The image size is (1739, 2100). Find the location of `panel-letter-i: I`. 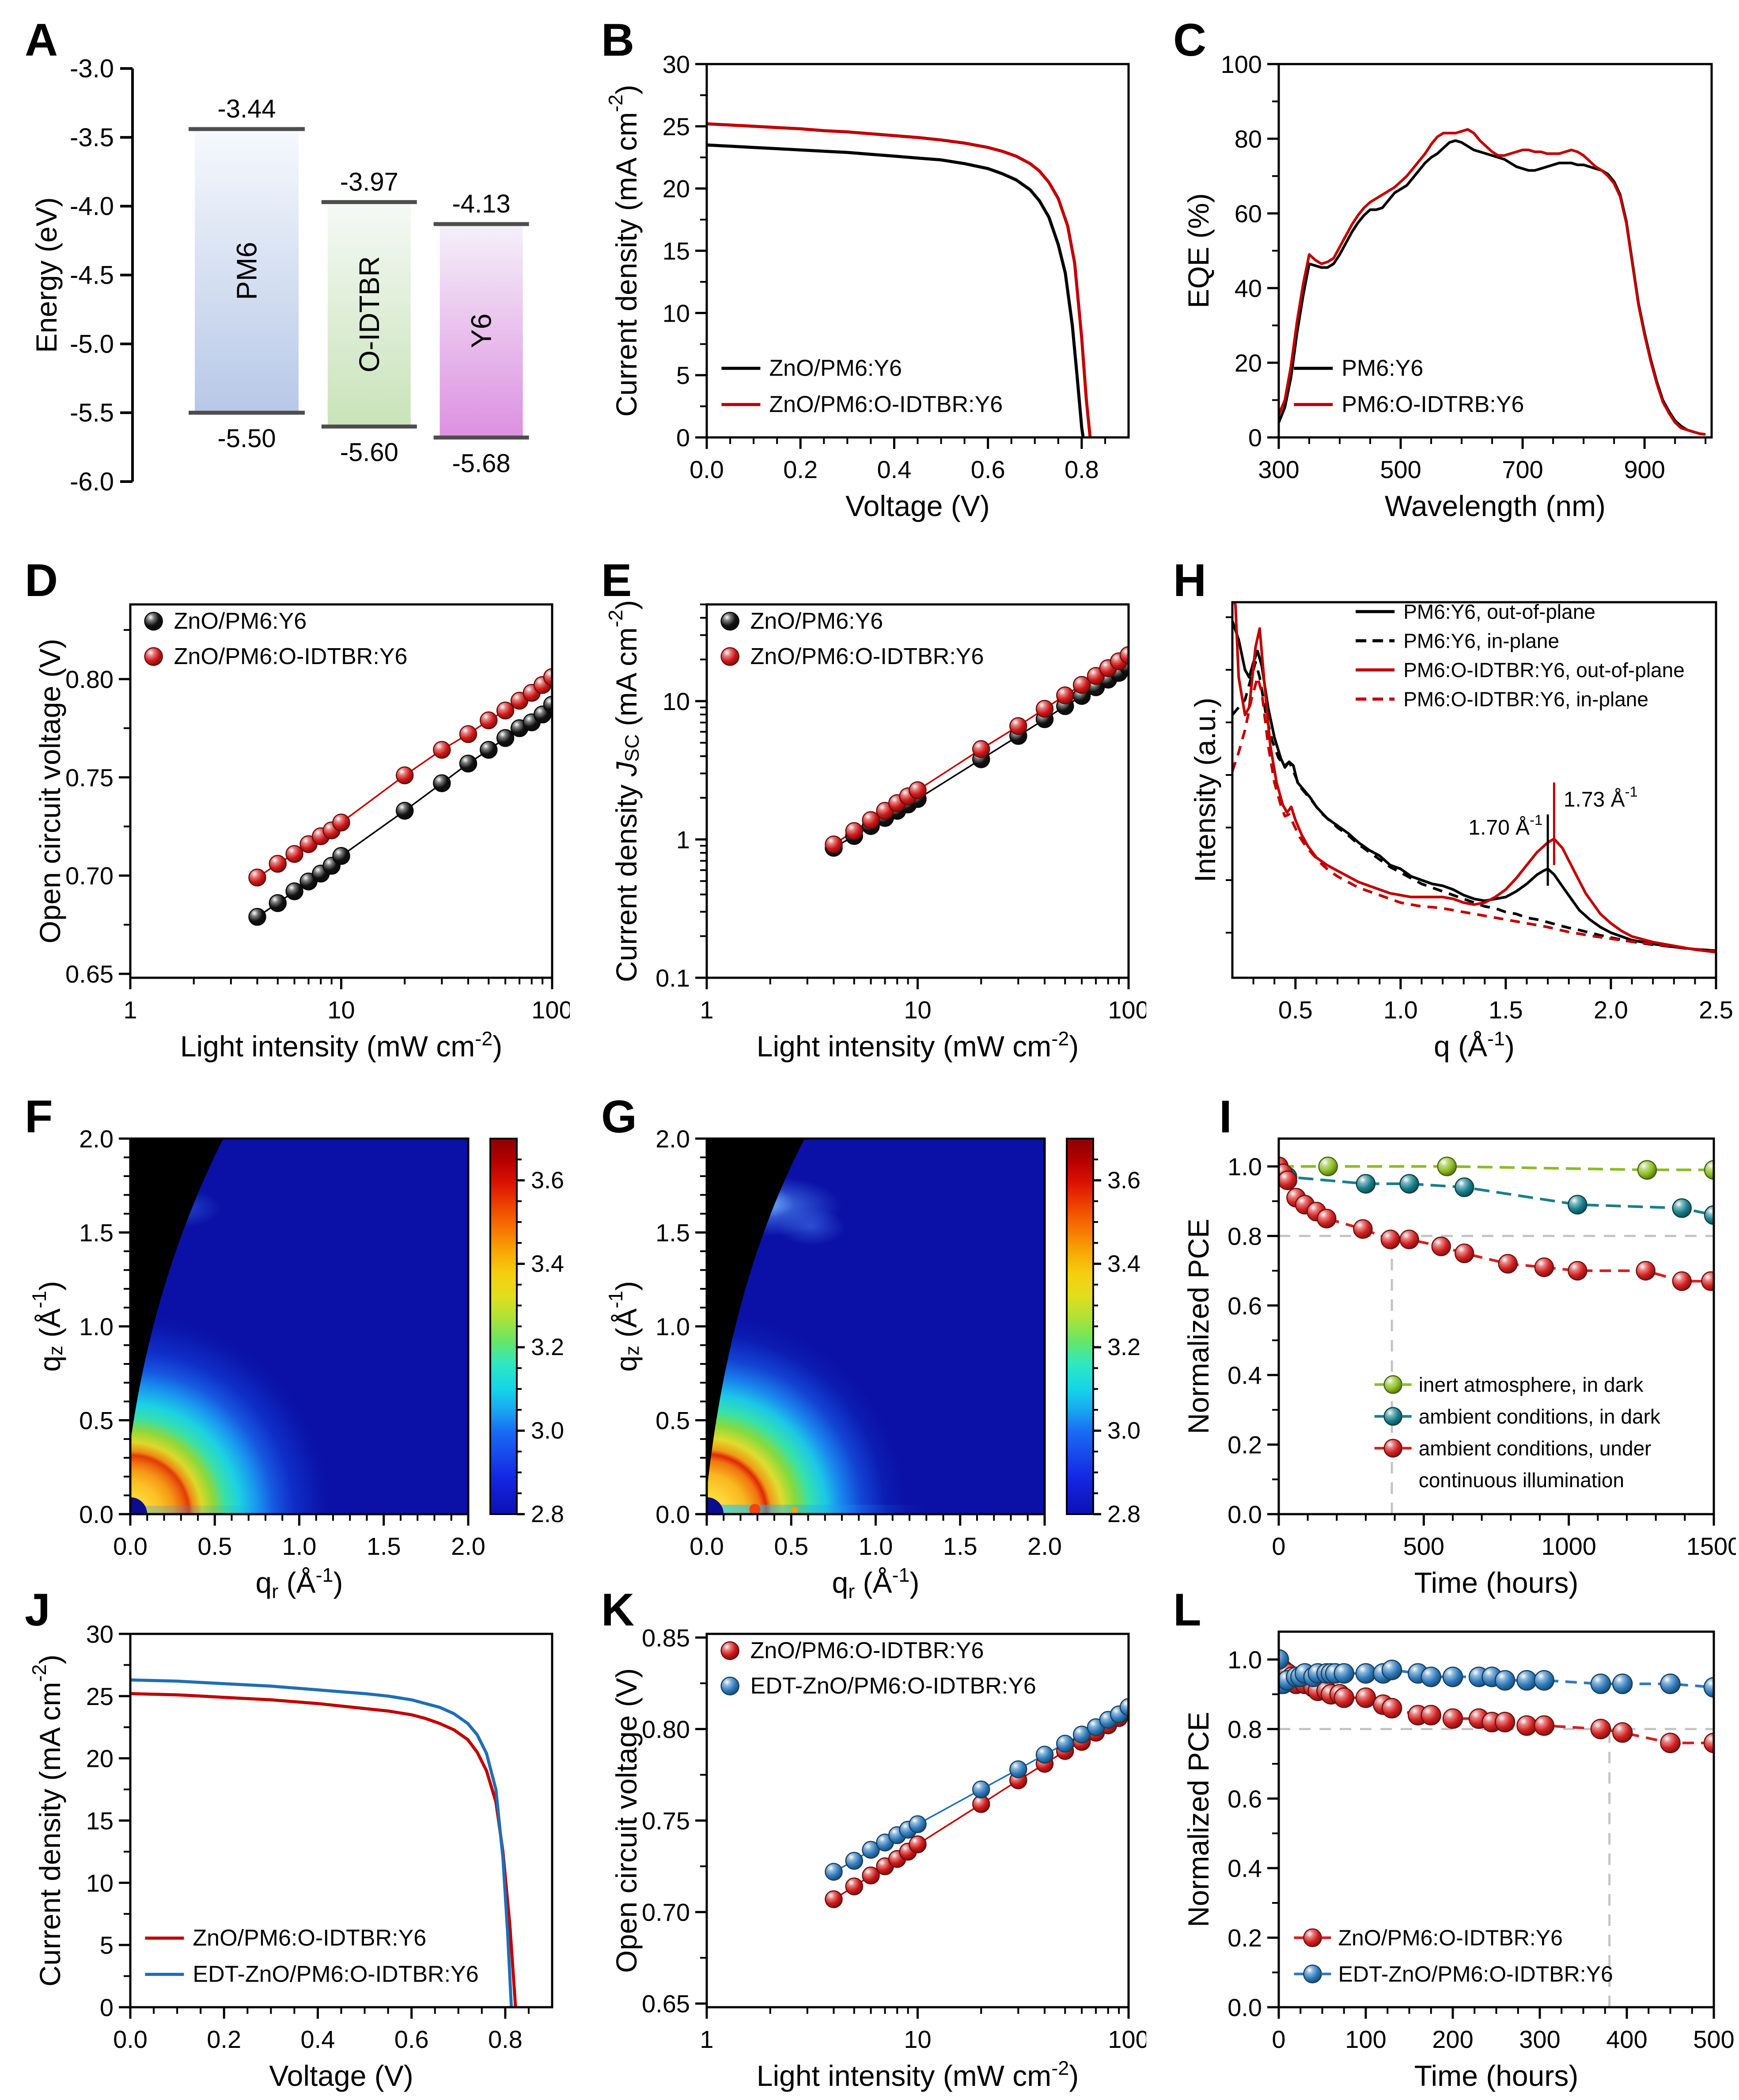

panel-letter-i: I is located at coordinates (1226, 1117).